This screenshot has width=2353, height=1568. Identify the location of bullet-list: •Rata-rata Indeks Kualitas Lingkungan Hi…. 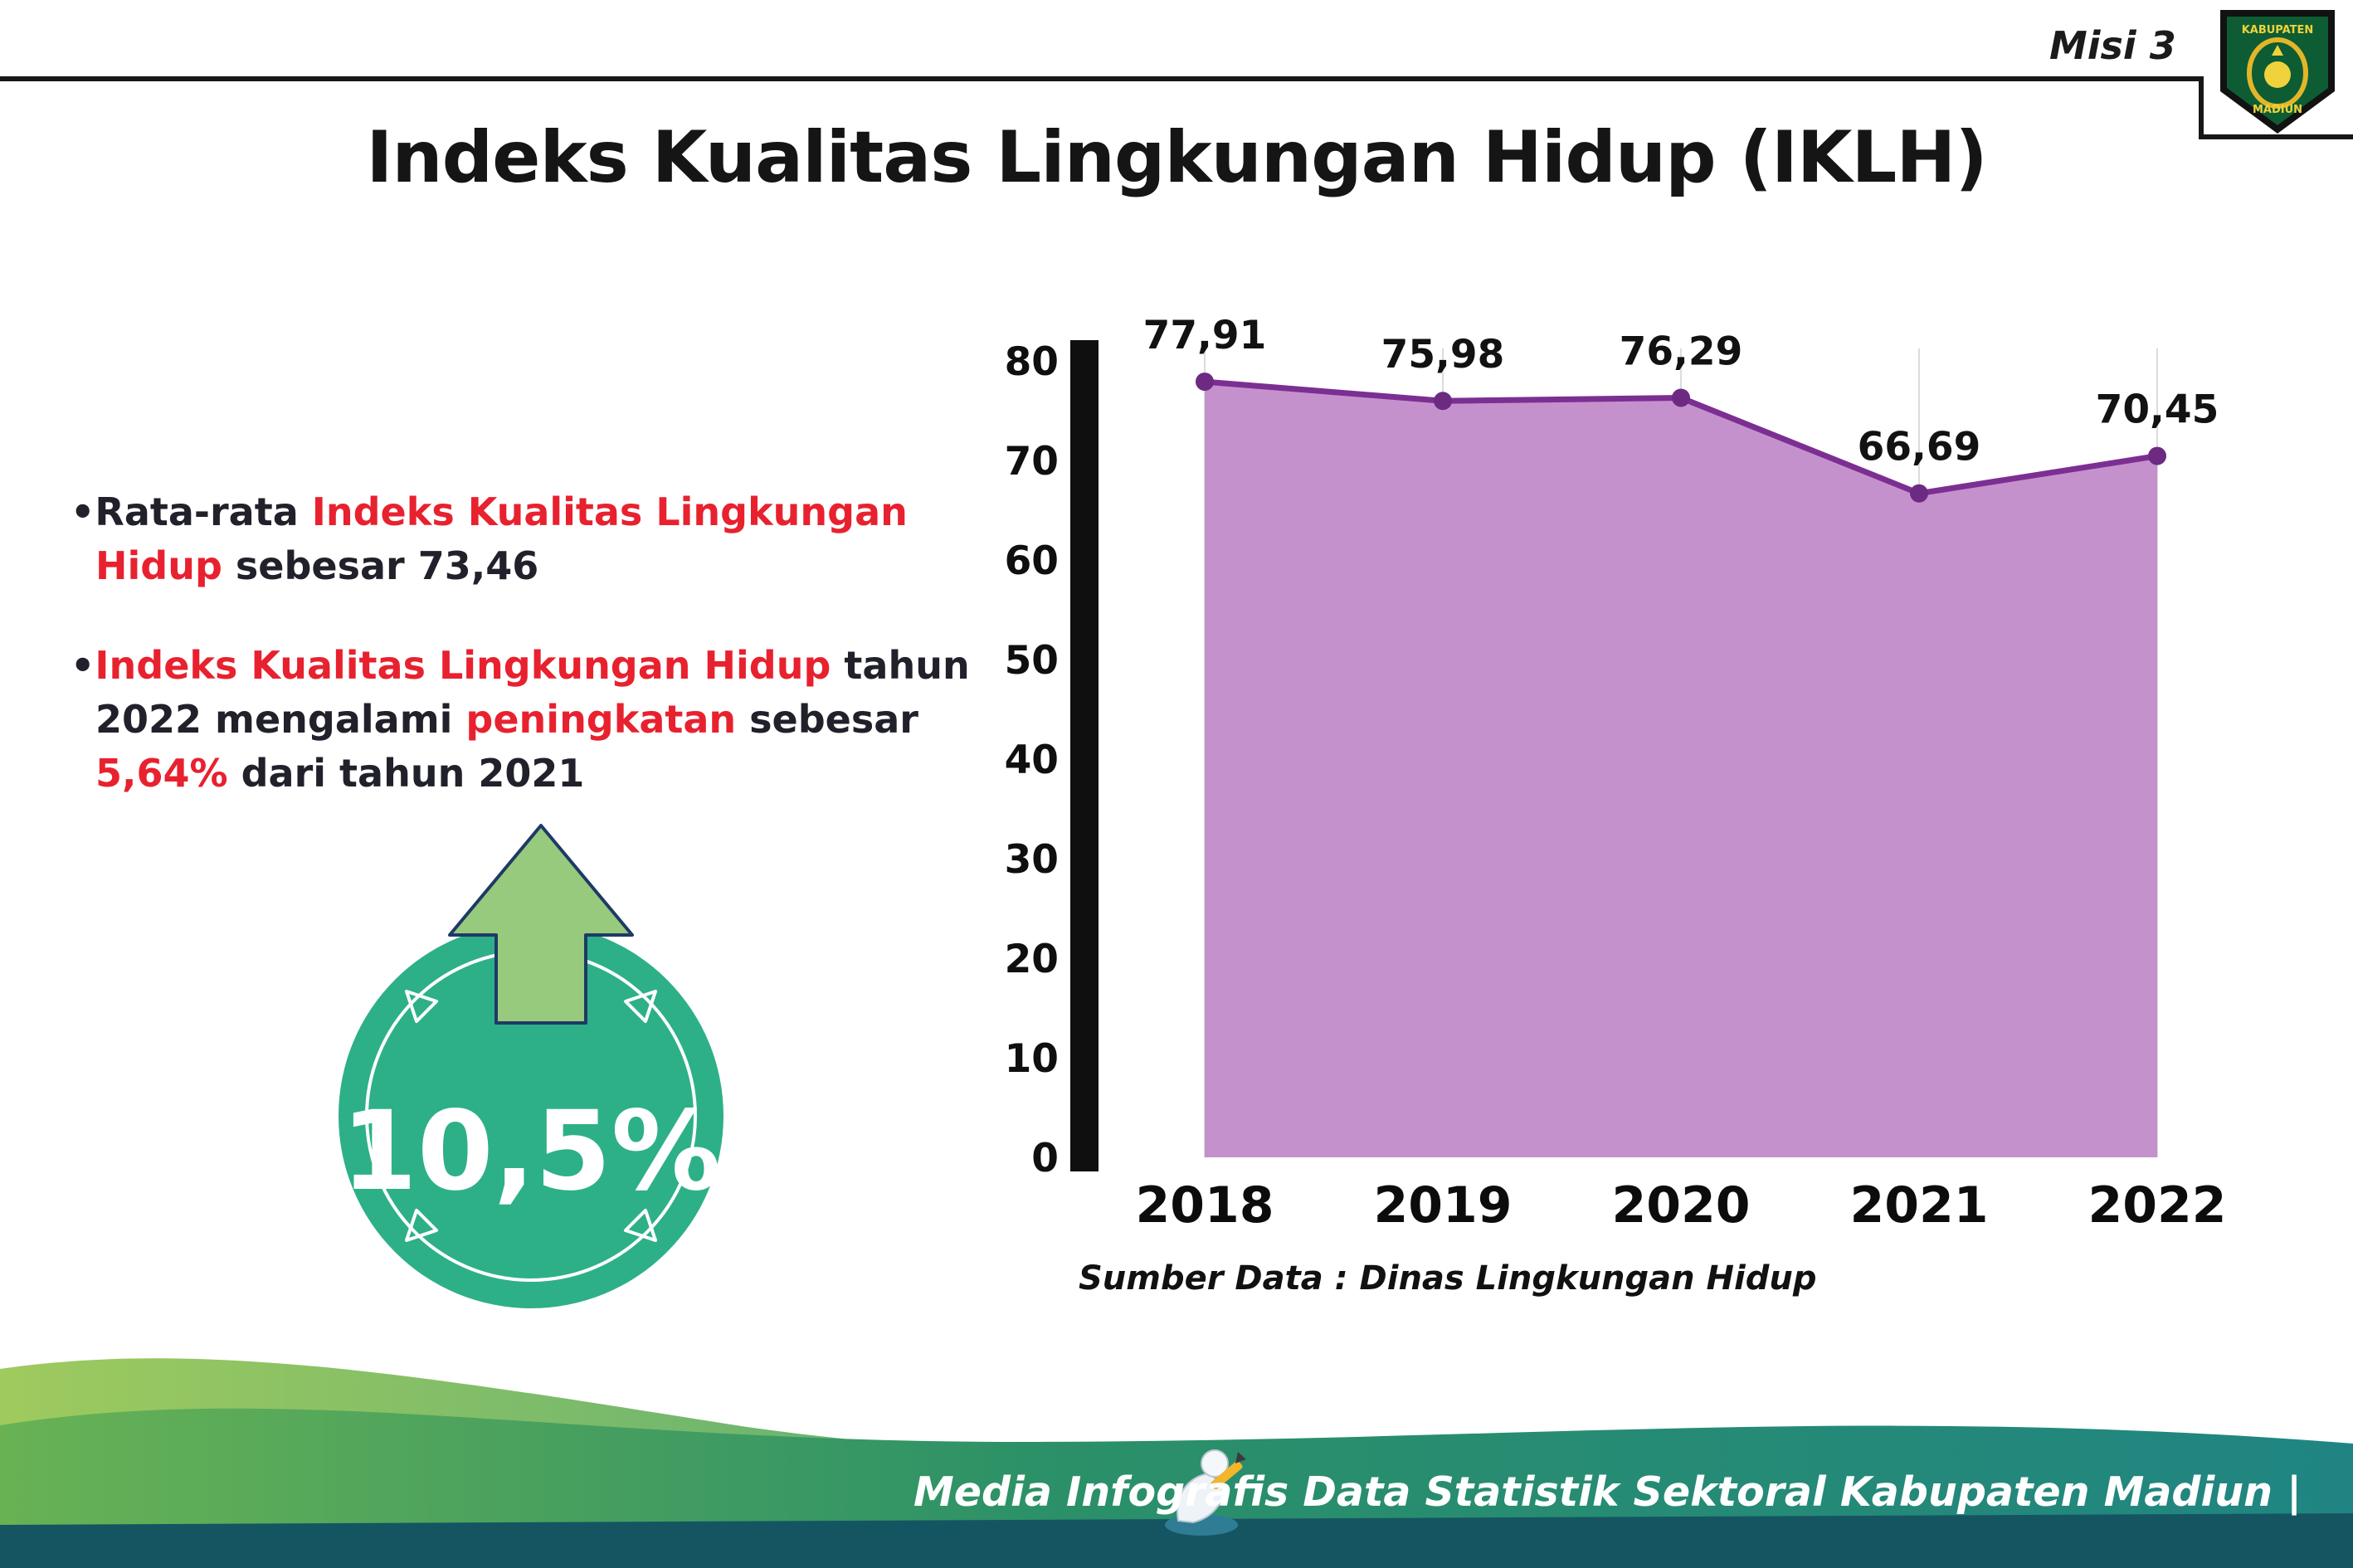
(554, 665).